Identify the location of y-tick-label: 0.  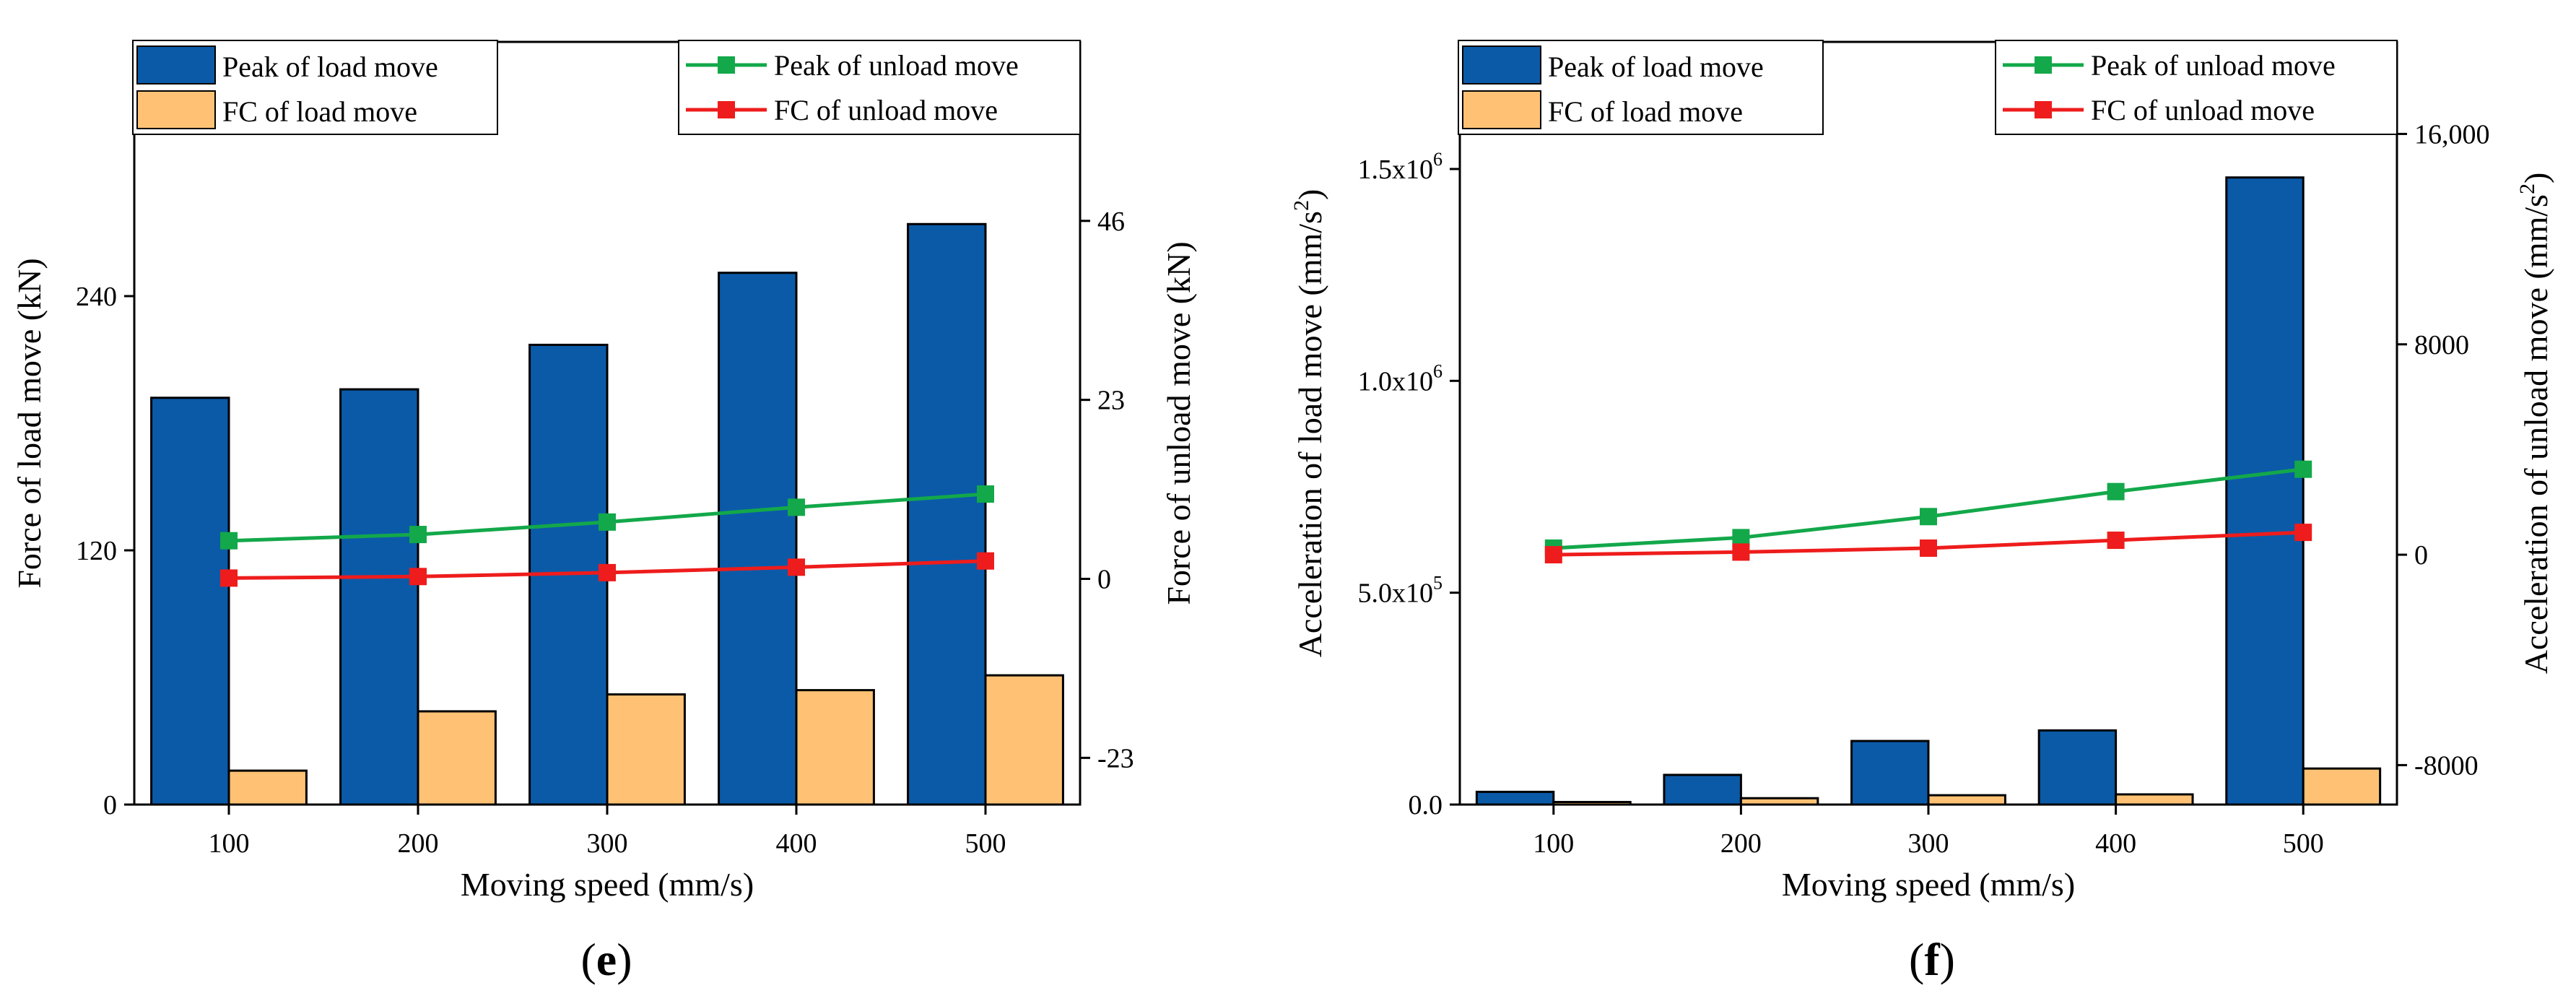
(110, 805).